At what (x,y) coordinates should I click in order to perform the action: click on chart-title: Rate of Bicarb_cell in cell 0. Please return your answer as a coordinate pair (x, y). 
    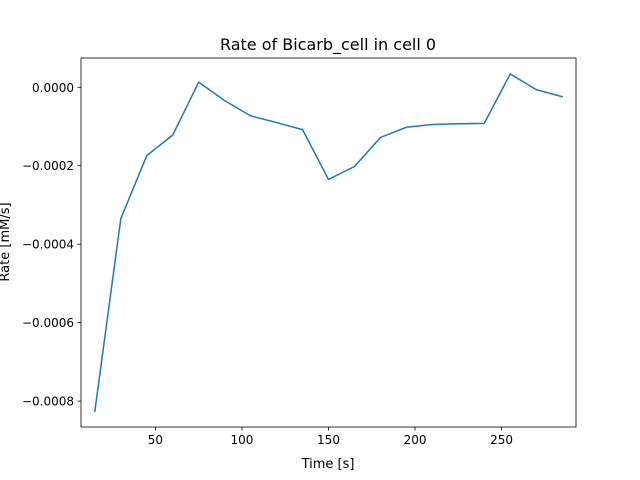
    Looking at the image, I should click on (328, 45).